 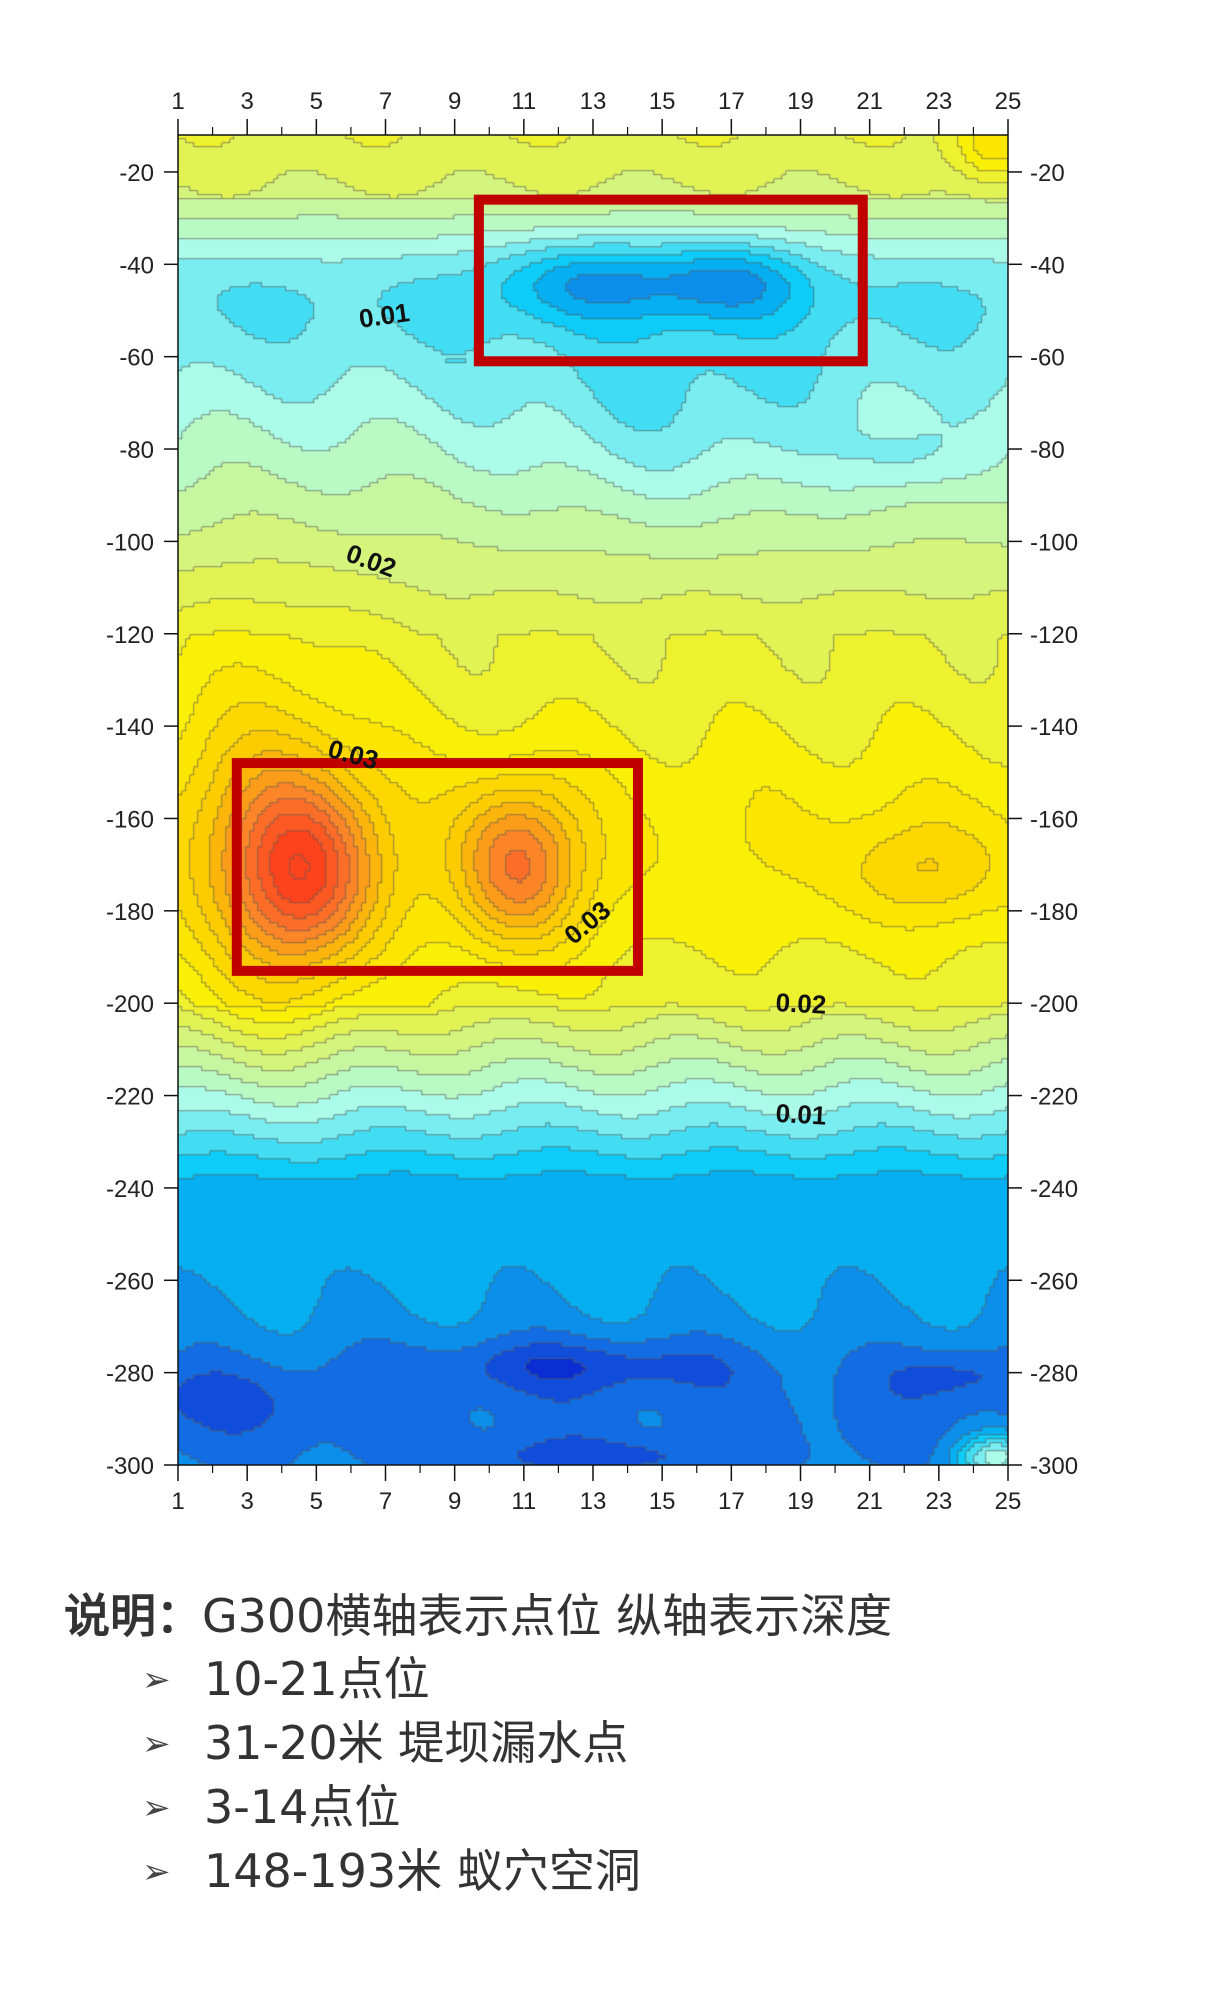 What do you see at coordinates (800, 101) in the screenshot?
I see `x-tick-label-top: 19` at bounding box center [800, 101].